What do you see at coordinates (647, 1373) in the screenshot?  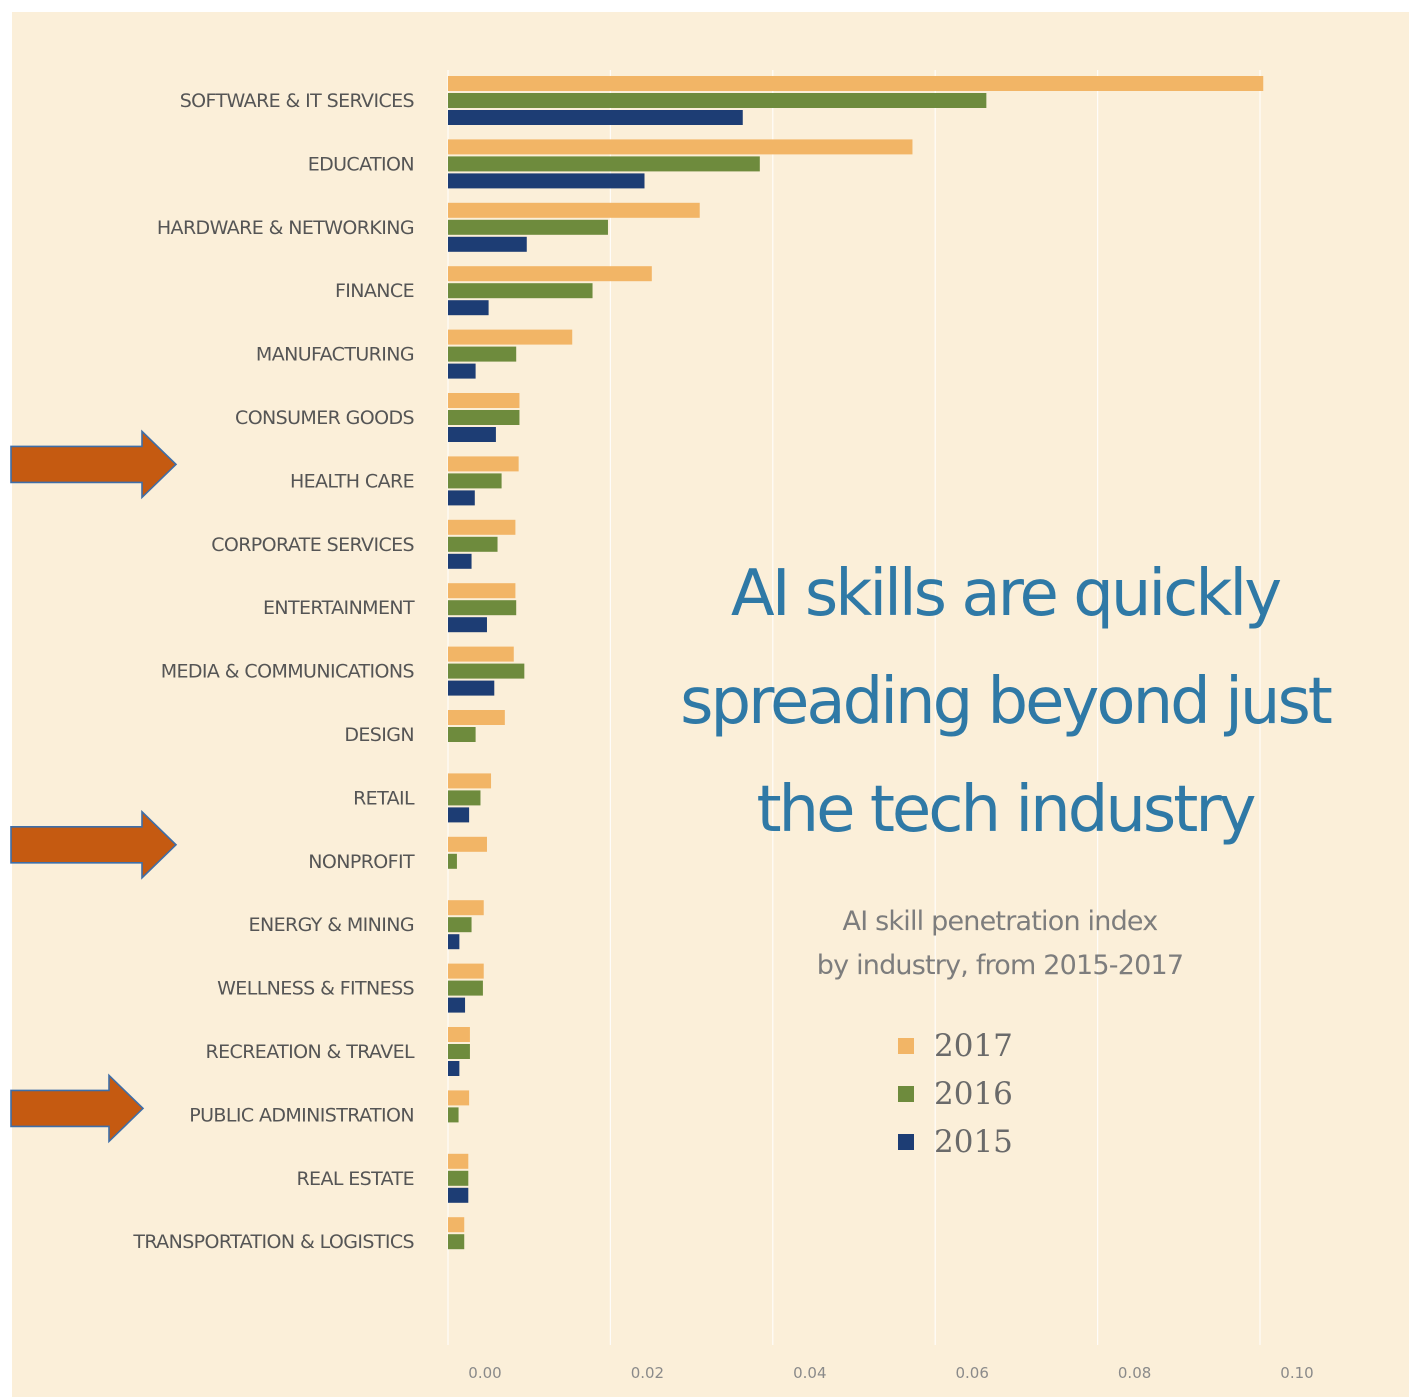 I see `x-tick-label-1: 0.02` at bounding box center [647, 1373].